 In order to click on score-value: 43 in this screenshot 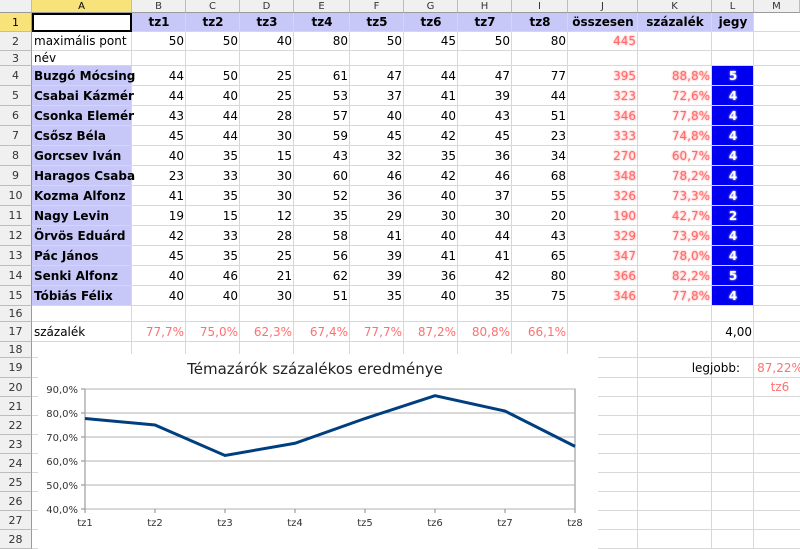, I will do `click(502, 116)`.